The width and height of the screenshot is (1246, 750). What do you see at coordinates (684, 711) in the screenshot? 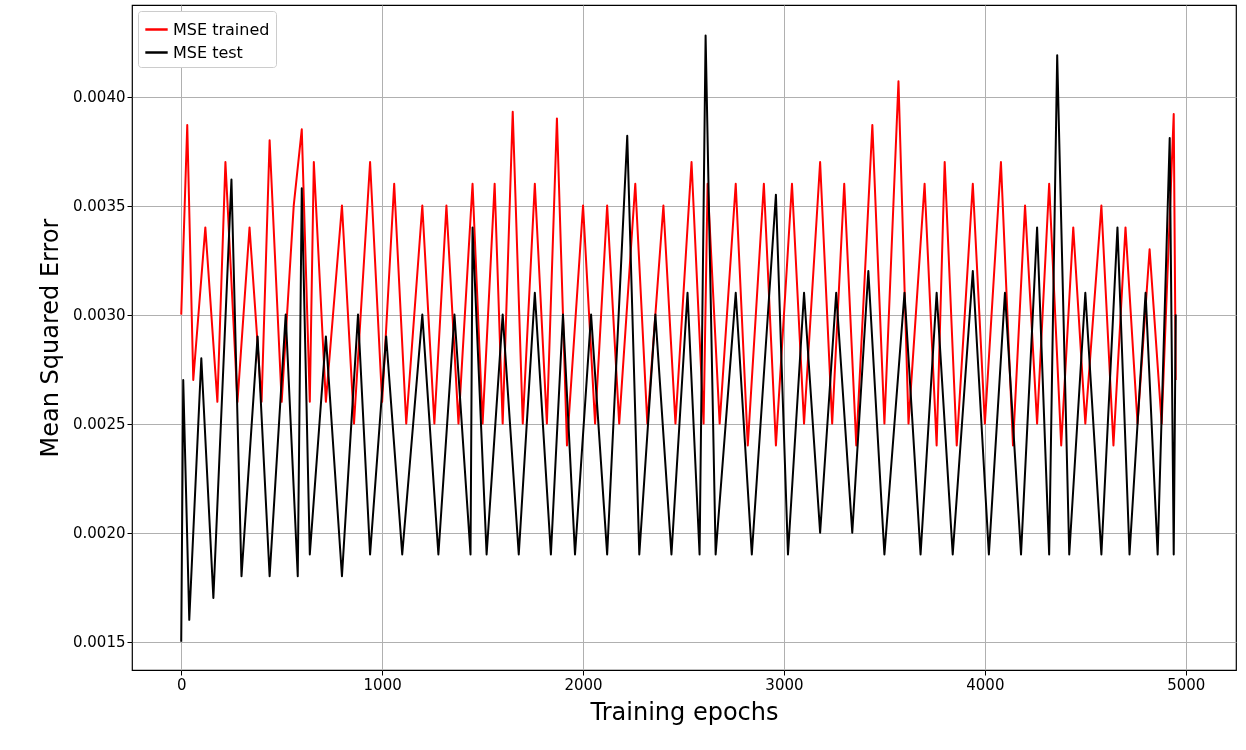
I see `x-axis-title: Training epochs` at bounding box center [684, 711].